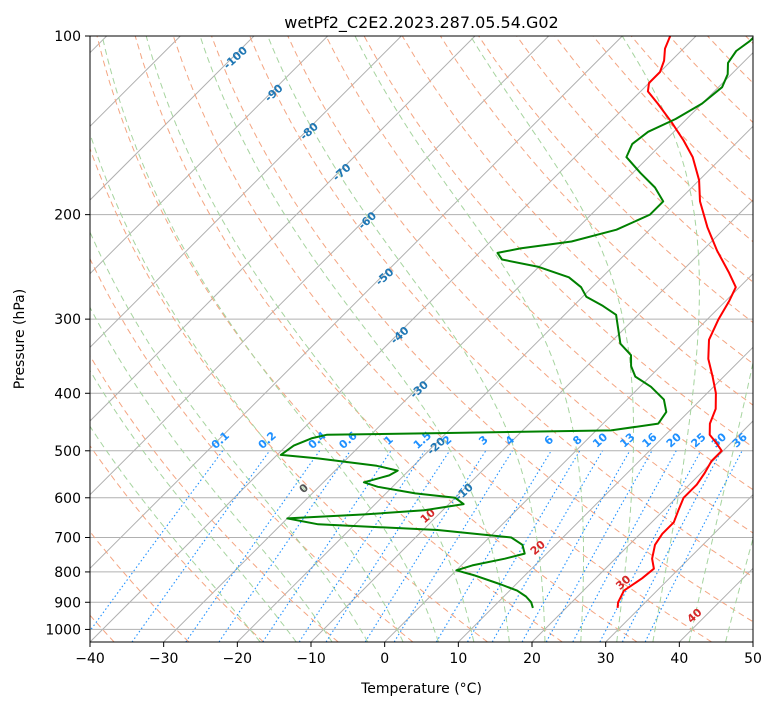 The image size is (775, 708). Describe the element at coordinates (606, 659) in the screenshot. I see `x-tick-label: 30` at that location.